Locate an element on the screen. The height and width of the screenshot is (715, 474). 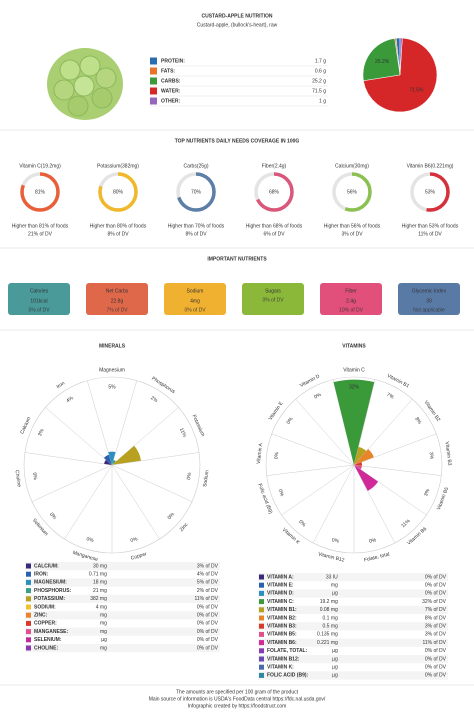
card-name: Calories is located at coordinates (39, 291).